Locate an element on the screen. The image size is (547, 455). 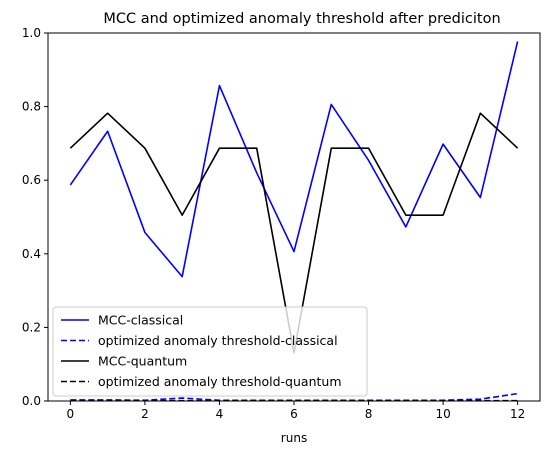
y-tick-label: 0.2 is located at coordinates (31, 327).